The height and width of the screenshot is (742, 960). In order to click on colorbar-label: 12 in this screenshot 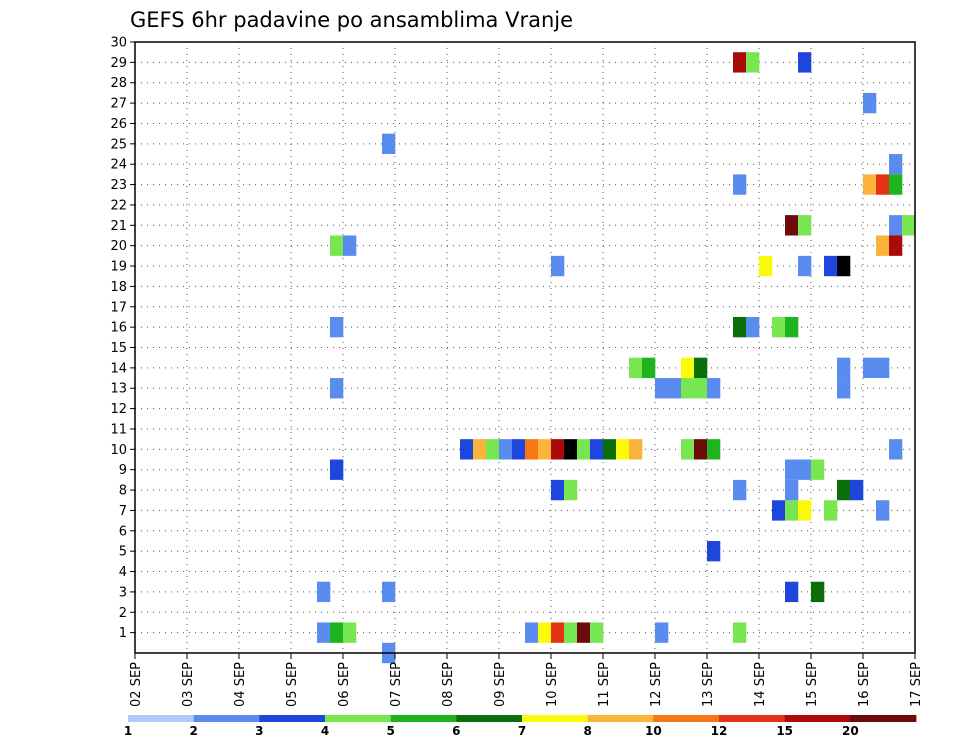, I will do `click(719, 731)`.